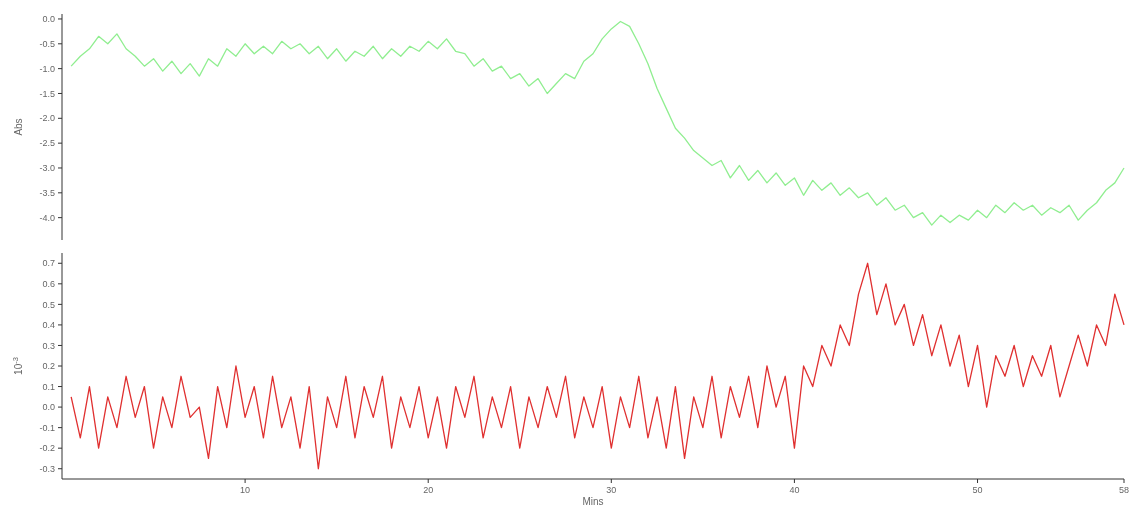 The height and width of the screenshot is (517, 1144). I want to click on y-tick-label: -4.0, so click(47, 217).